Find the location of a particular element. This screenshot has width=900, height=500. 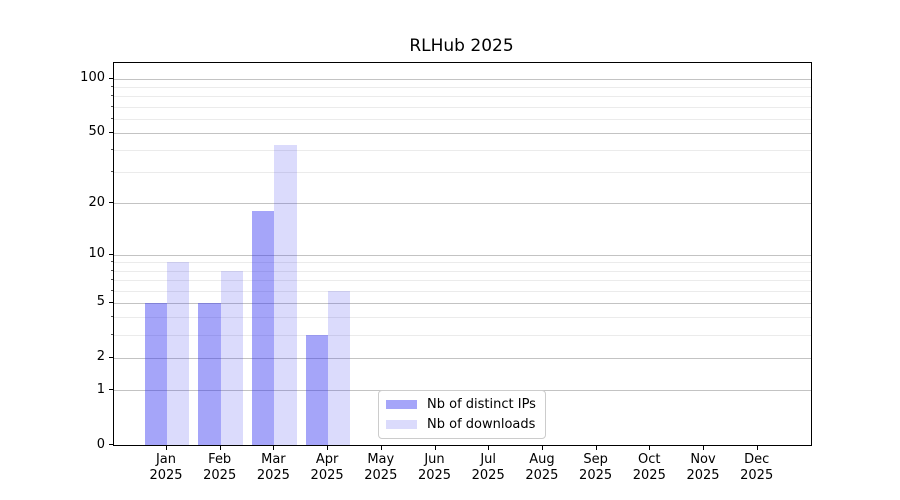

x-tick-mar is located at coordinates (274, 448).